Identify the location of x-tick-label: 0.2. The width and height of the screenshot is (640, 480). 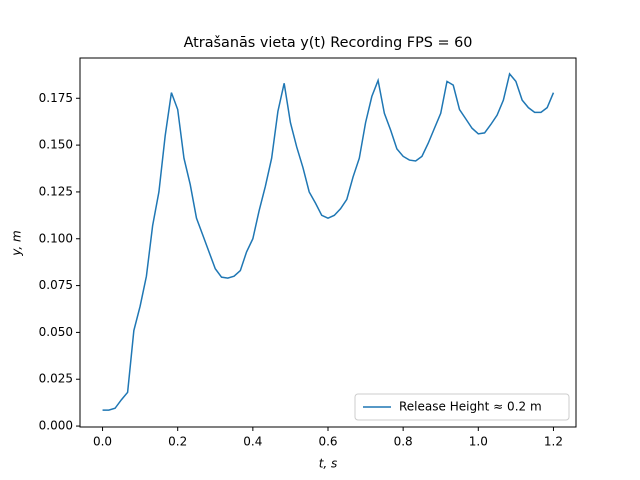
(177, 442).